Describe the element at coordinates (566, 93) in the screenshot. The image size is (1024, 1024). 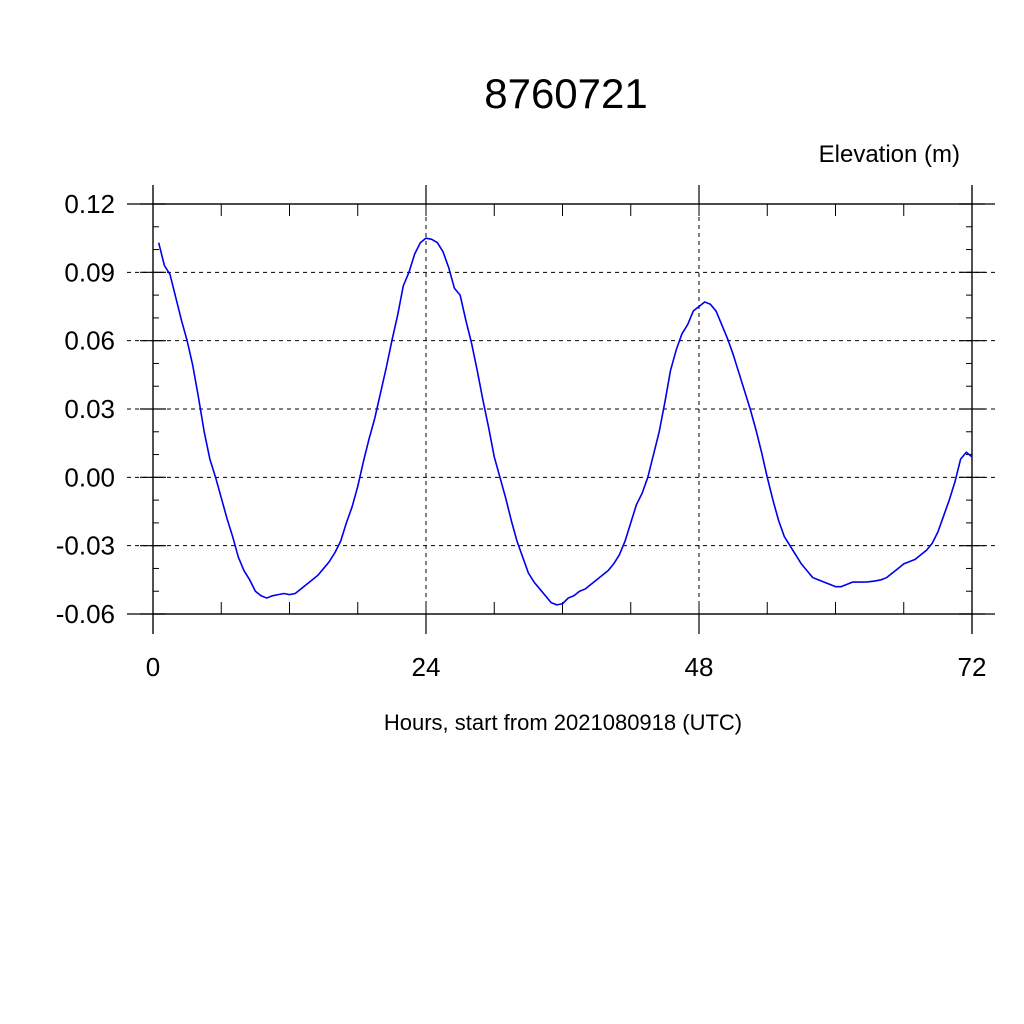
I see `chart-title: 8760721` at that location.